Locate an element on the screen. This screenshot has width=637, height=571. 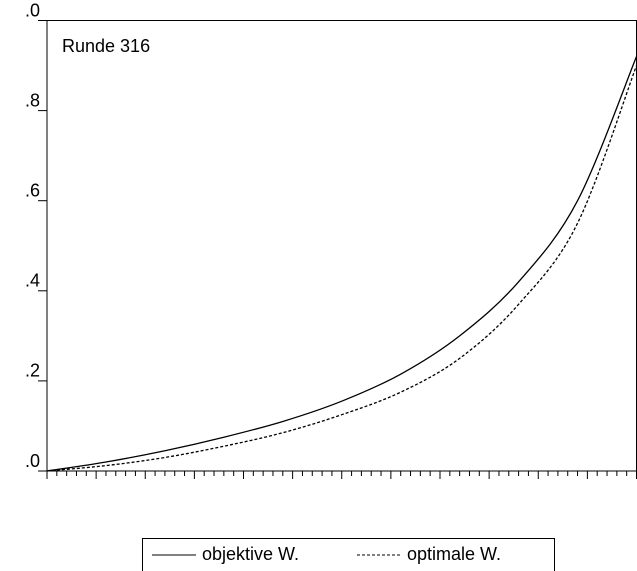
legend-box is located at coordinates (348, 554).